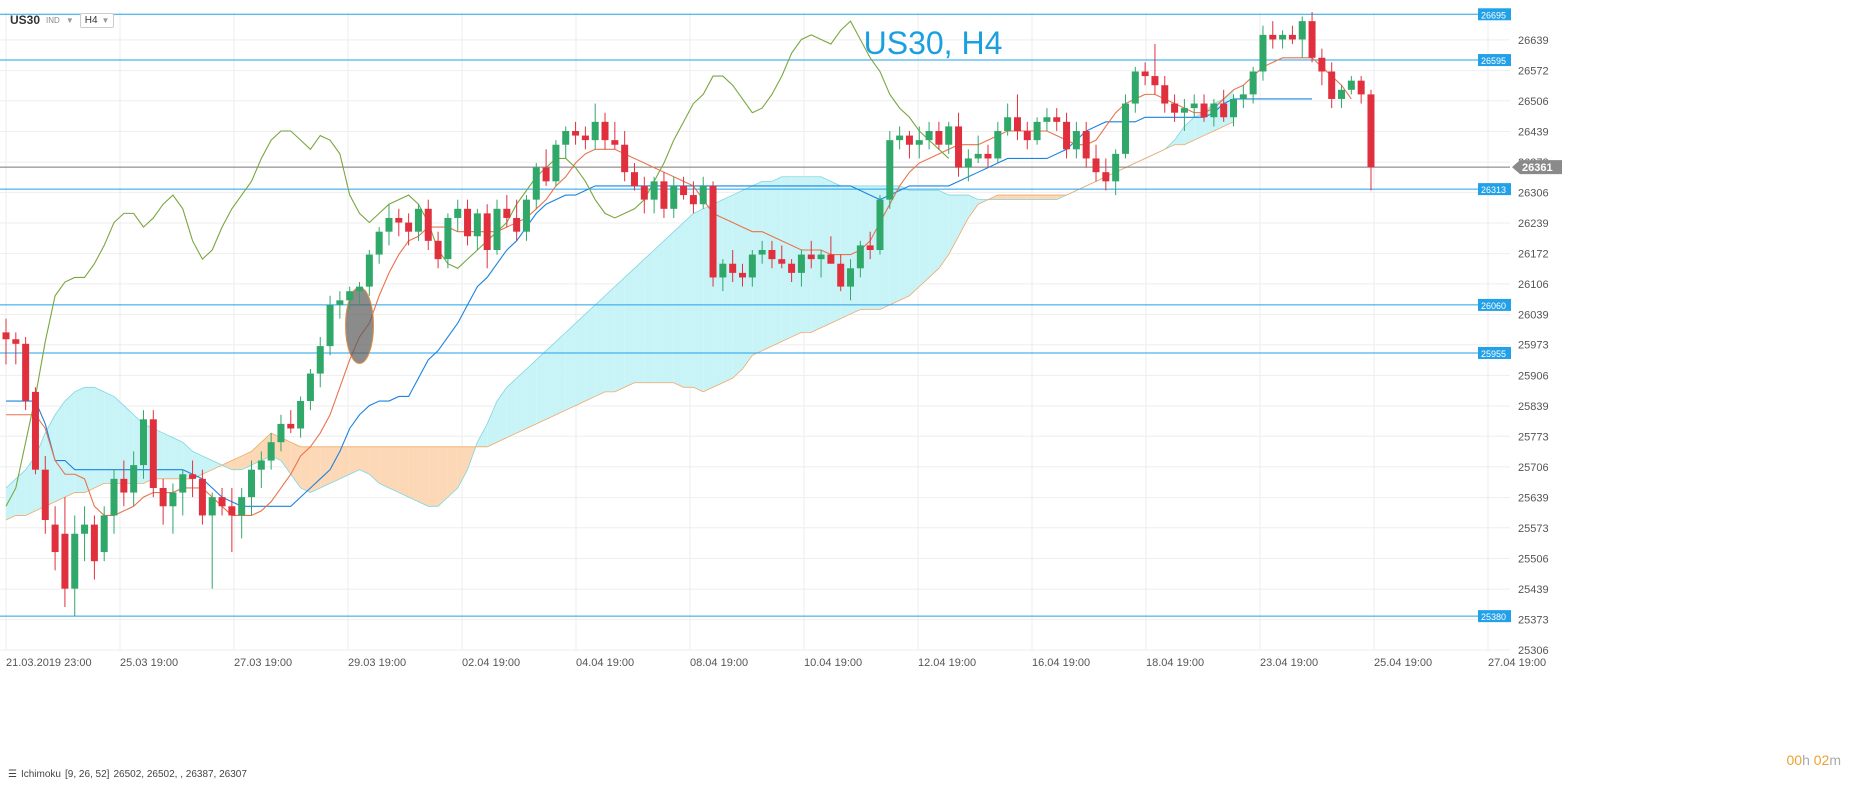  Describe the element at coordinates (40, 774) in the screenshot. I see `indicator-name: Ichimoku` at that location.